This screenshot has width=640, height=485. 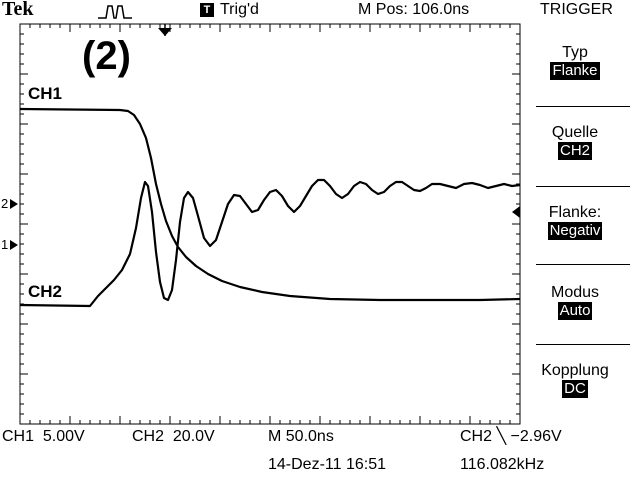 What do you see at coordinates (575, 212) in the screenshot?
I see `menu-label: Flanke:` at bounding box center [575, 212].